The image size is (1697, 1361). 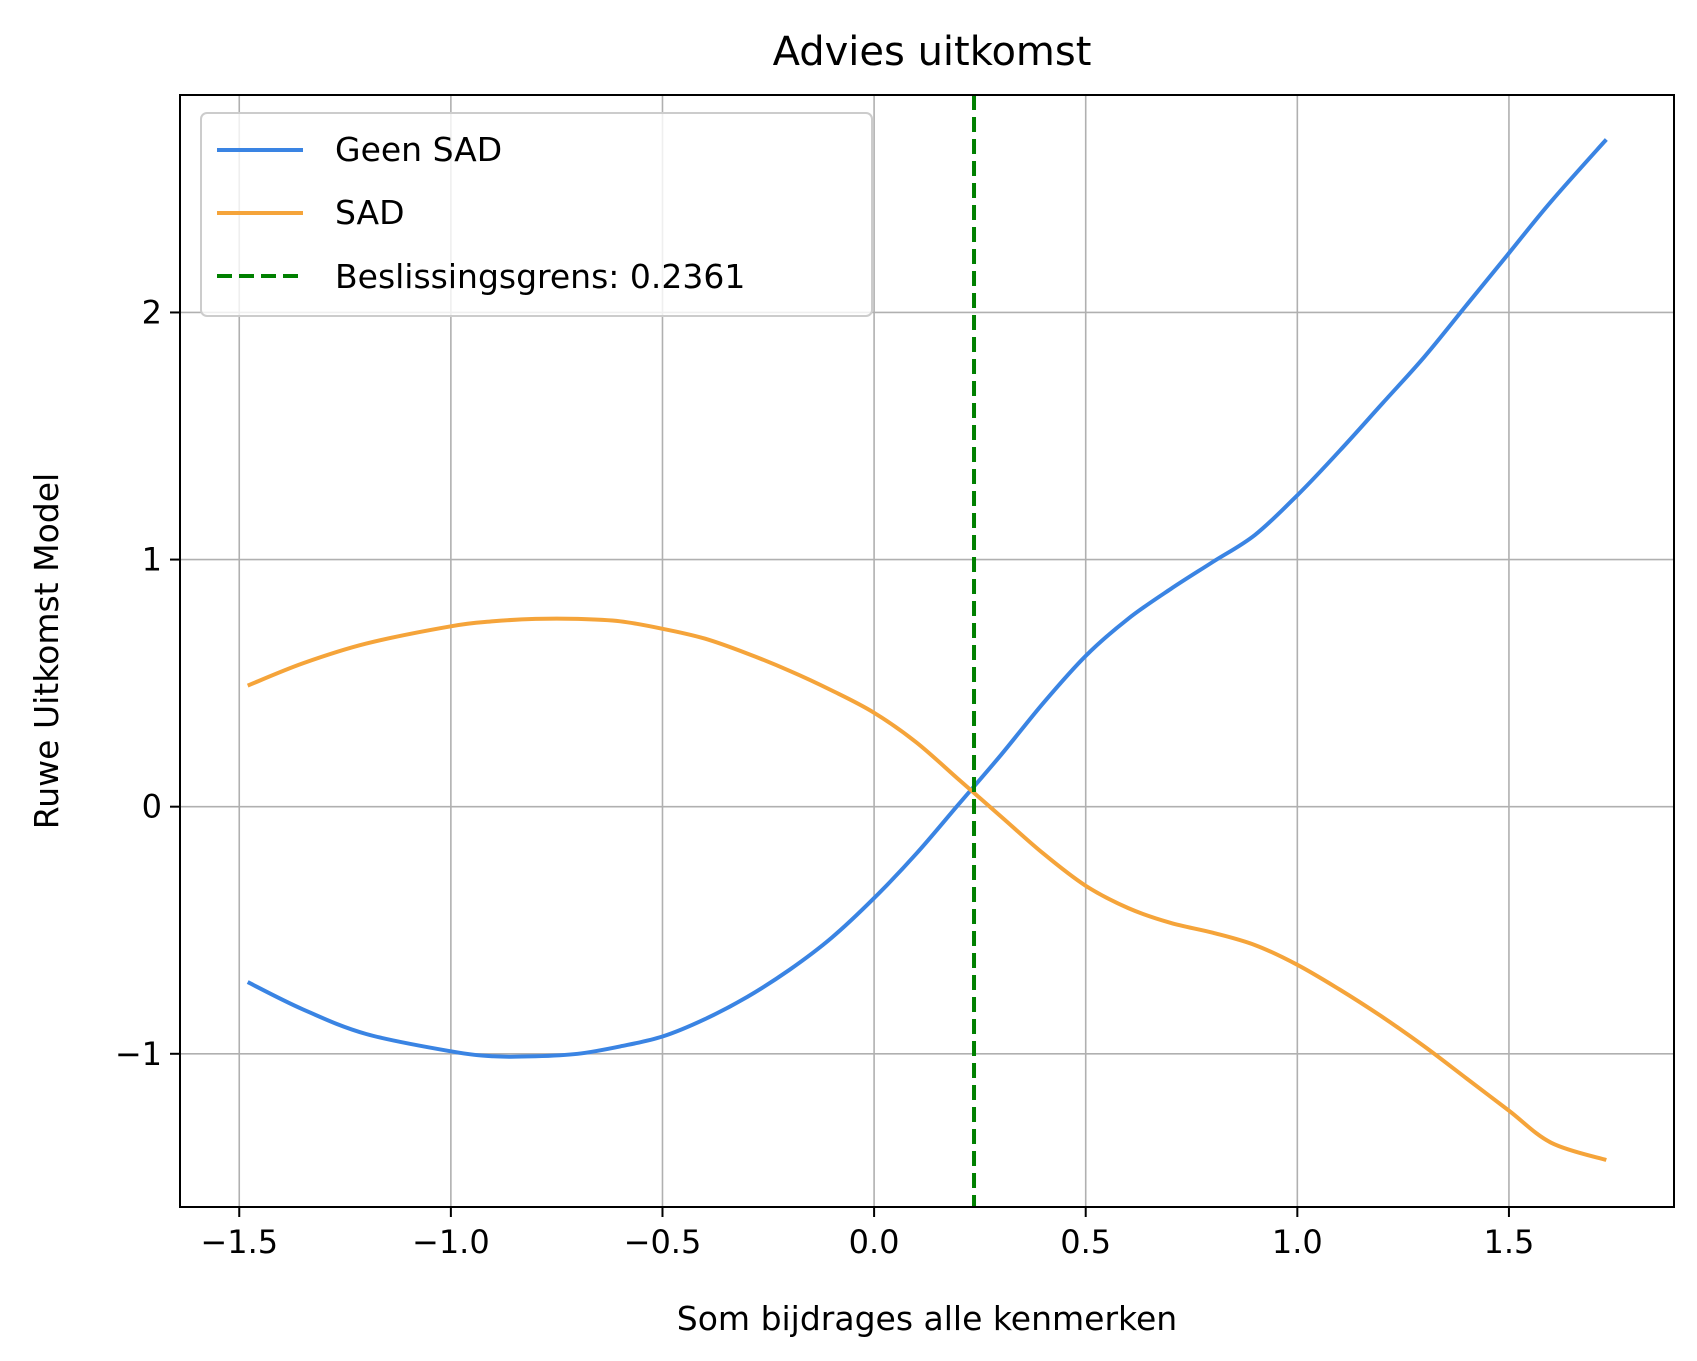 I want to click on legend-label-sad: SAD, so click(x=370, y=212).